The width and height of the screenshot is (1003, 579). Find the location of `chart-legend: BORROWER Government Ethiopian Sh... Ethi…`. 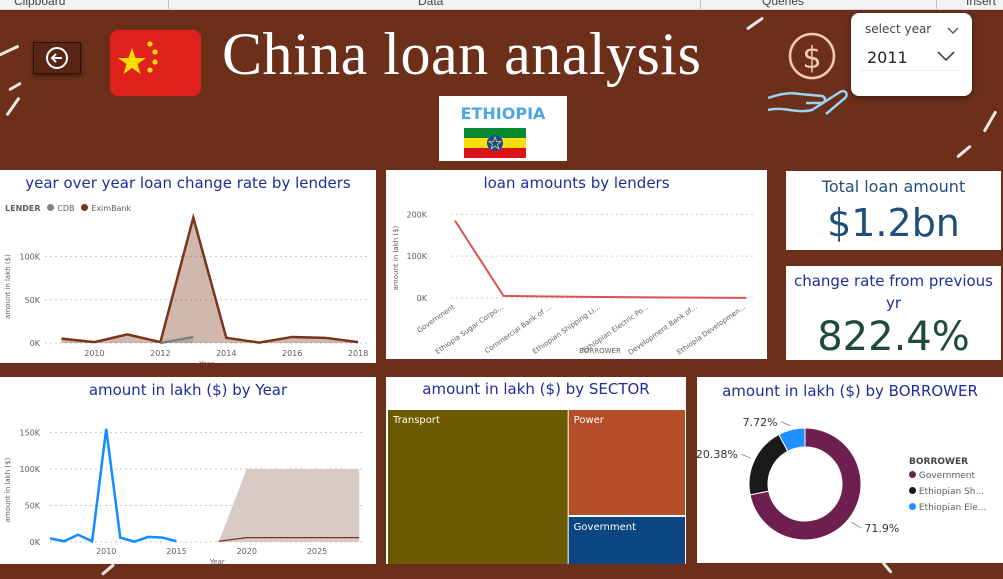

chart-legend: BORROWER Government Ethiopian Sh... Ethi… is located at coordinates (947, 485).